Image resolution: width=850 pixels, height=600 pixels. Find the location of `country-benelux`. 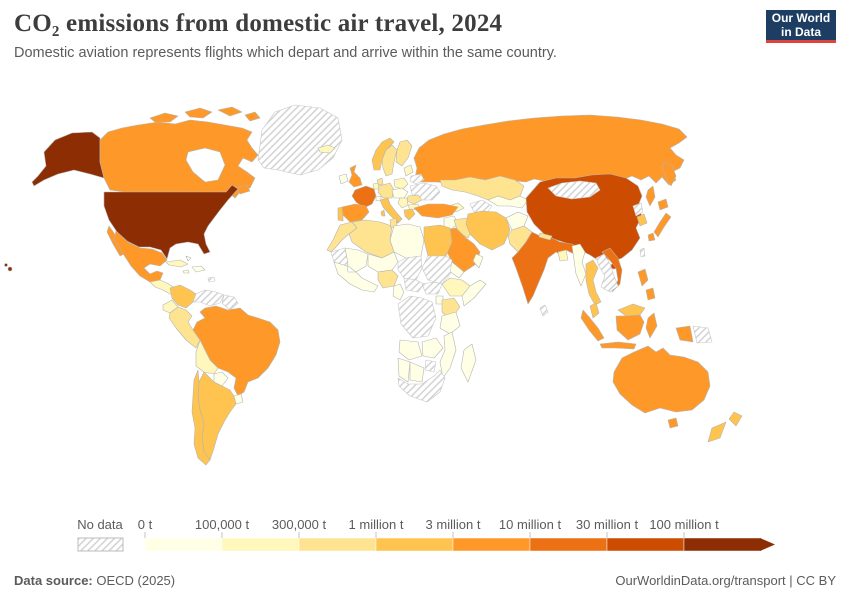

country-benelux is located at coordinates (376, 186).